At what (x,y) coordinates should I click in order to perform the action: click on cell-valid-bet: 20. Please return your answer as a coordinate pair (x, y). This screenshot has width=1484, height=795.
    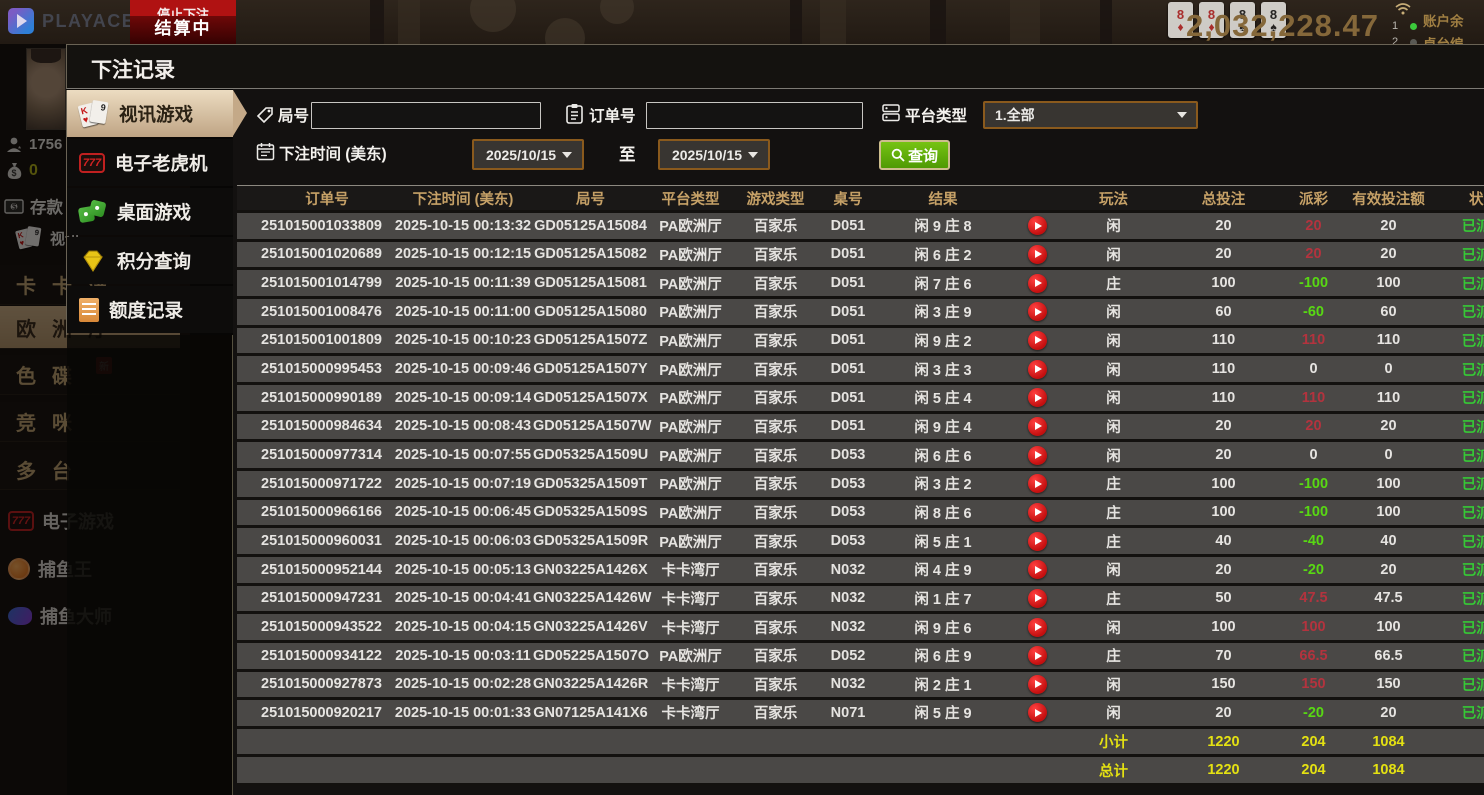
    Looking at the image, I should click on (1388, 254).